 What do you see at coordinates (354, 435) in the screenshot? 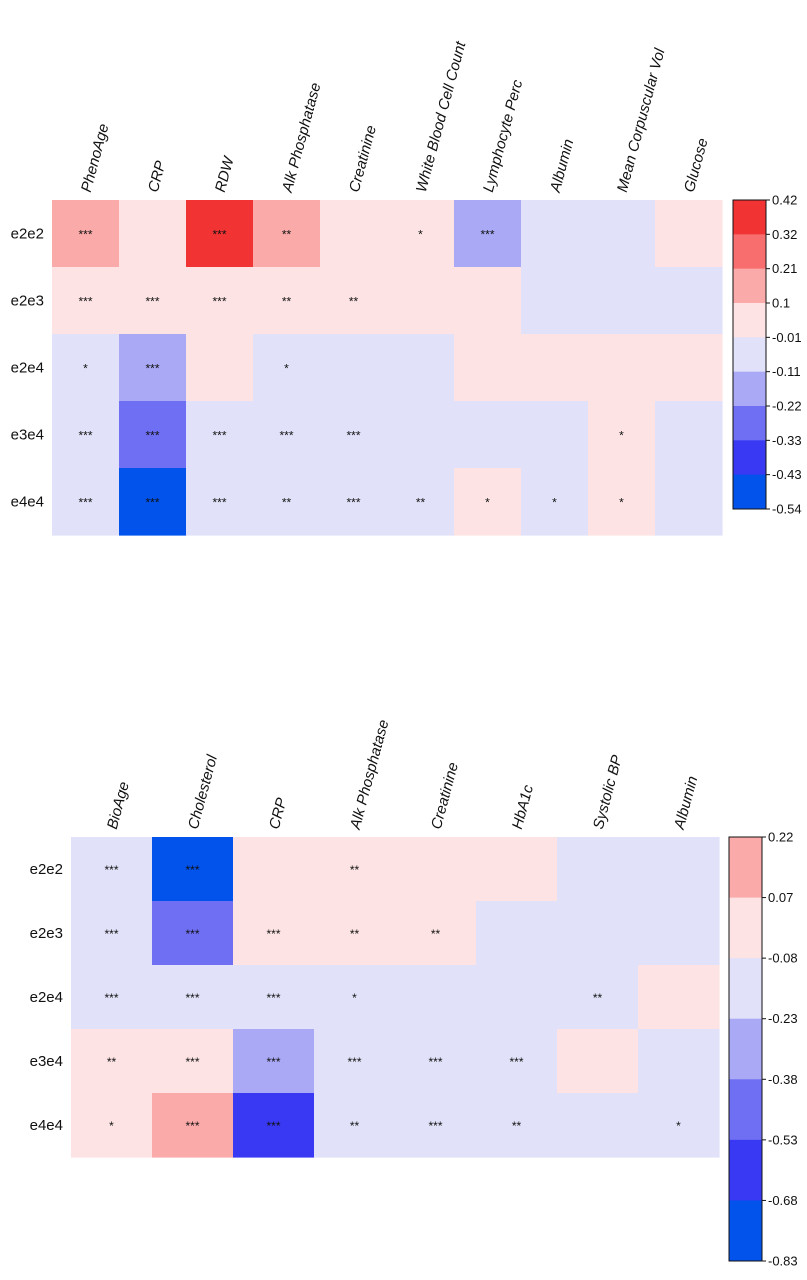
I see `heatmap-cell-e3e4-creatinine` at bounding box center [354, 435].